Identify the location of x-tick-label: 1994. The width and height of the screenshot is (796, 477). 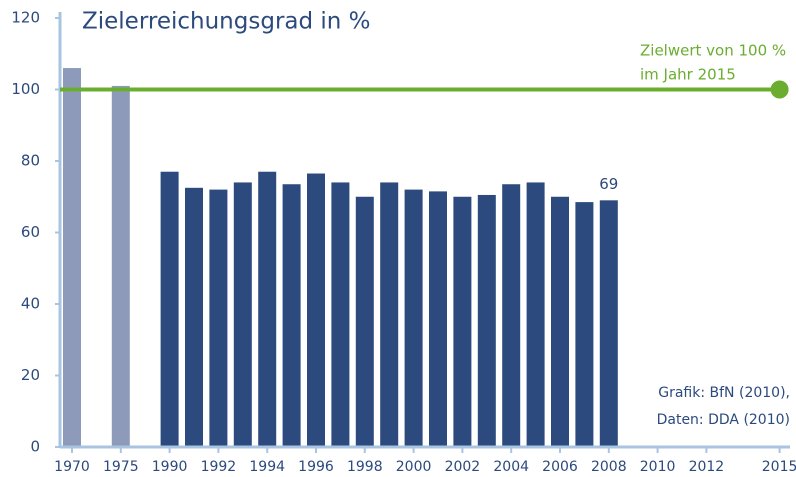
(267, 467).